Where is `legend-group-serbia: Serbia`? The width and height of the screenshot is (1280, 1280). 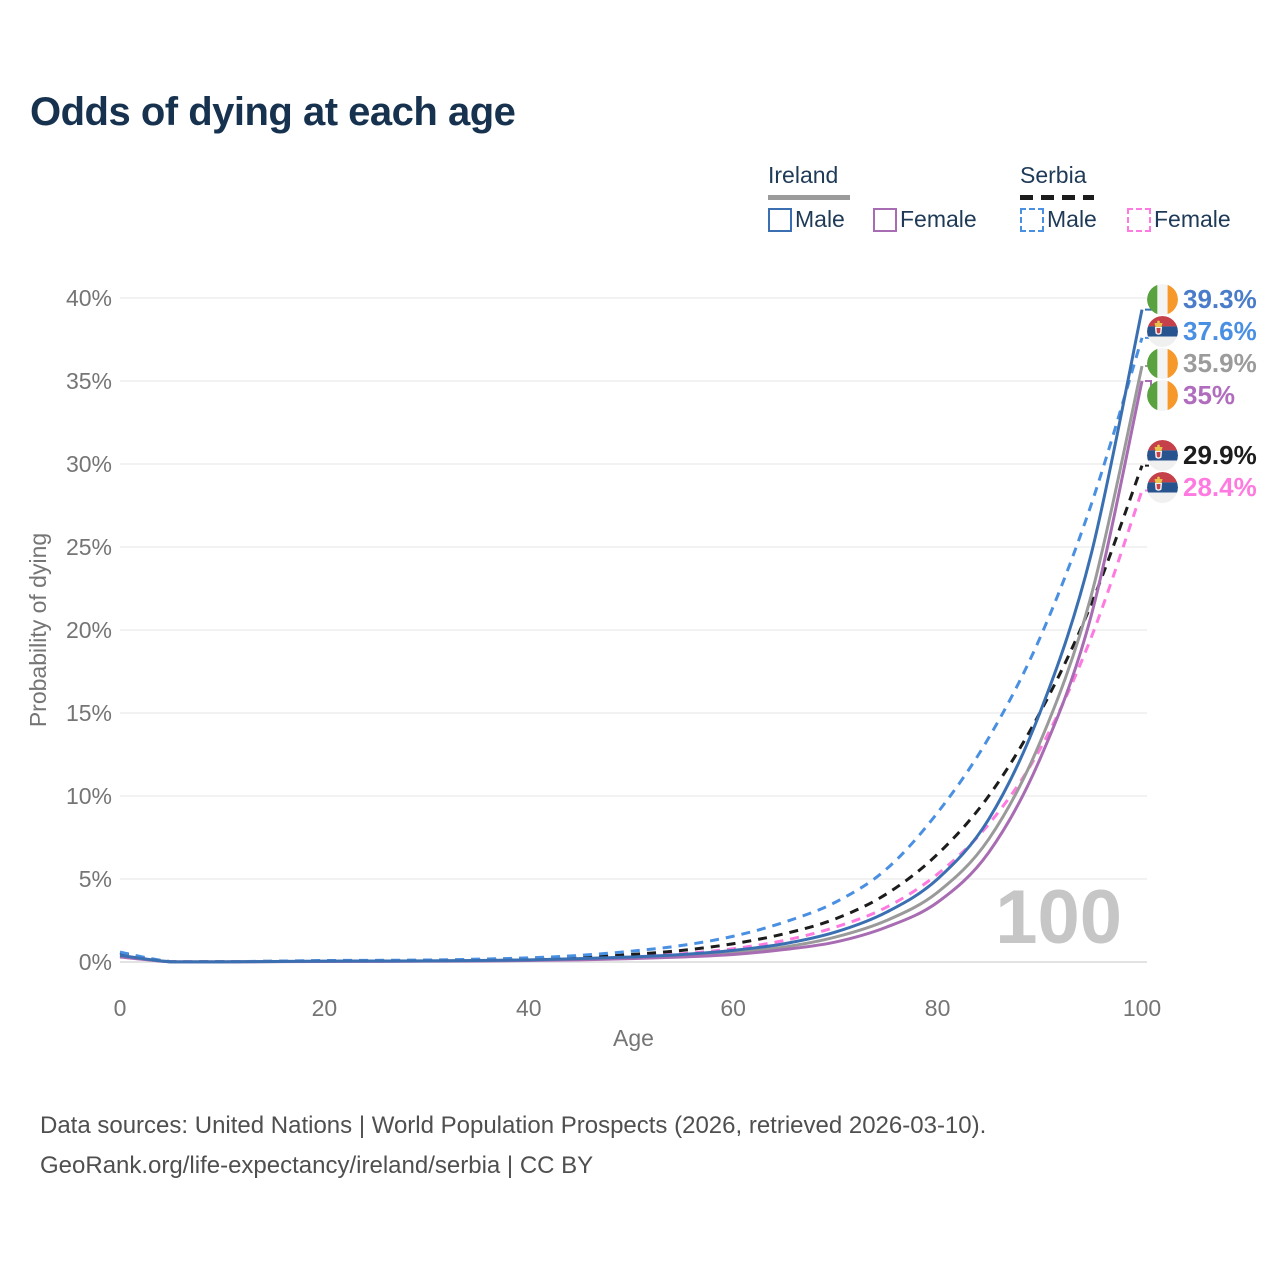 legend-group-serbia: Serbia is located at coordinates (1053, 175).